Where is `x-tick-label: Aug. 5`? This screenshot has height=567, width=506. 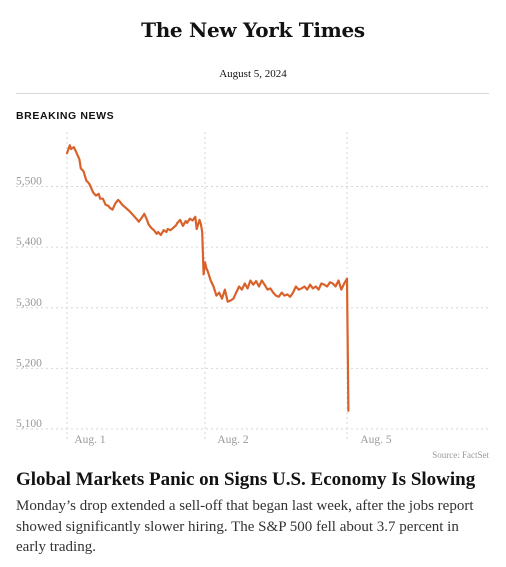 x-tick-label: Aug. 5 is located at coordinates (376, 440).